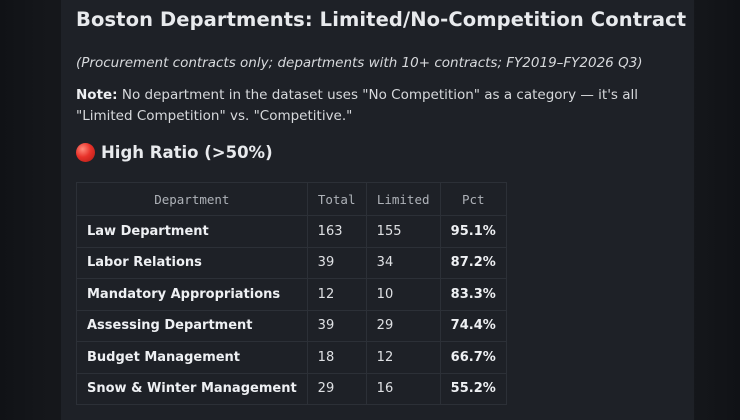  I want to click on cell-limited: 29, so click(403, 325).